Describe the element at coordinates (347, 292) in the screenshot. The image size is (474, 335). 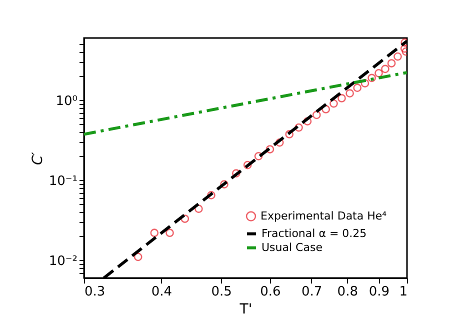
I see `x-tick-label: 0.8` at that location.